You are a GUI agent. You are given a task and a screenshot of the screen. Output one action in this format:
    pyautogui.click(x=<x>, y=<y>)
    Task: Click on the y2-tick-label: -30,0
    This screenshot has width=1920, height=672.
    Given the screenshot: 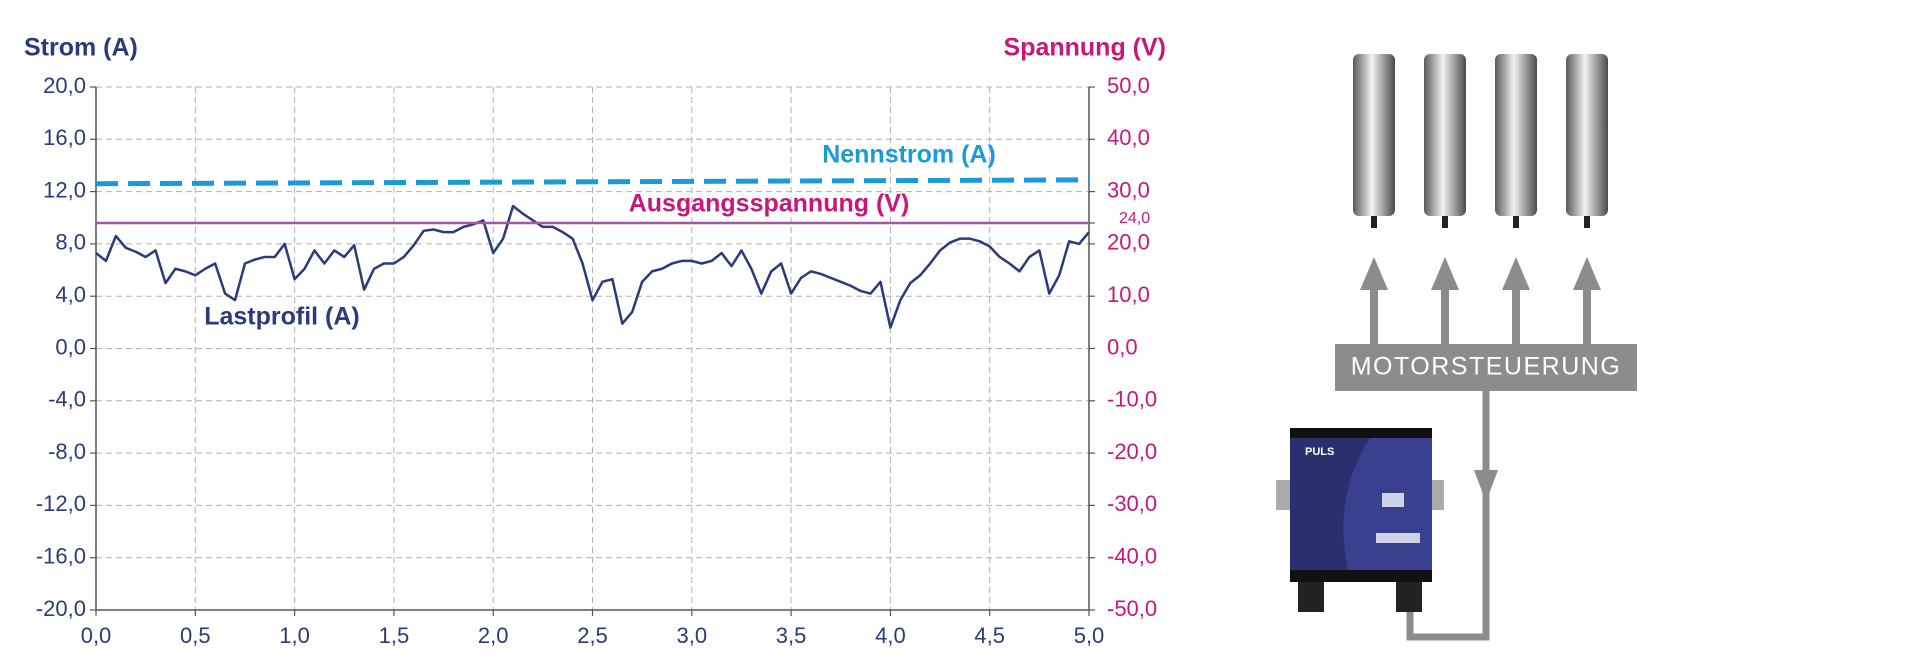 What is the action you would take?
    pyautogui.click(x=1132, y=503)
    